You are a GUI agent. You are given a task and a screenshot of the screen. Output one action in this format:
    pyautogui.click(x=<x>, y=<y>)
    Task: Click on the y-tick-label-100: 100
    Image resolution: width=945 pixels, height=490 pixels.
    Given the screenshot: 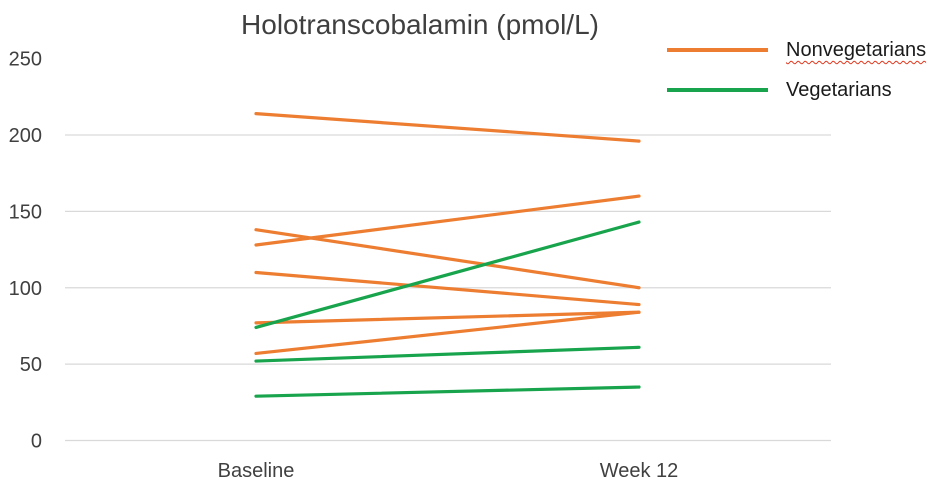 What is the action you would take?
    pyautogui.click(x=25, y=289)
    